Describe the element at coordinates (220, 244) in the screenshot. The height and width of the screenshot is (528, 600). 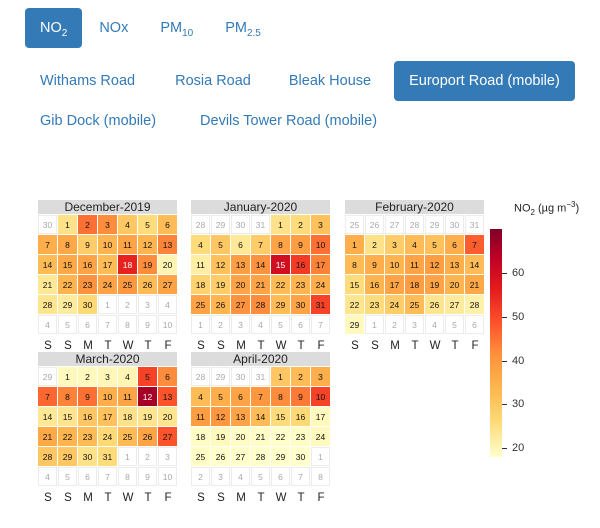
I see `calendar-day: 5` at that location.